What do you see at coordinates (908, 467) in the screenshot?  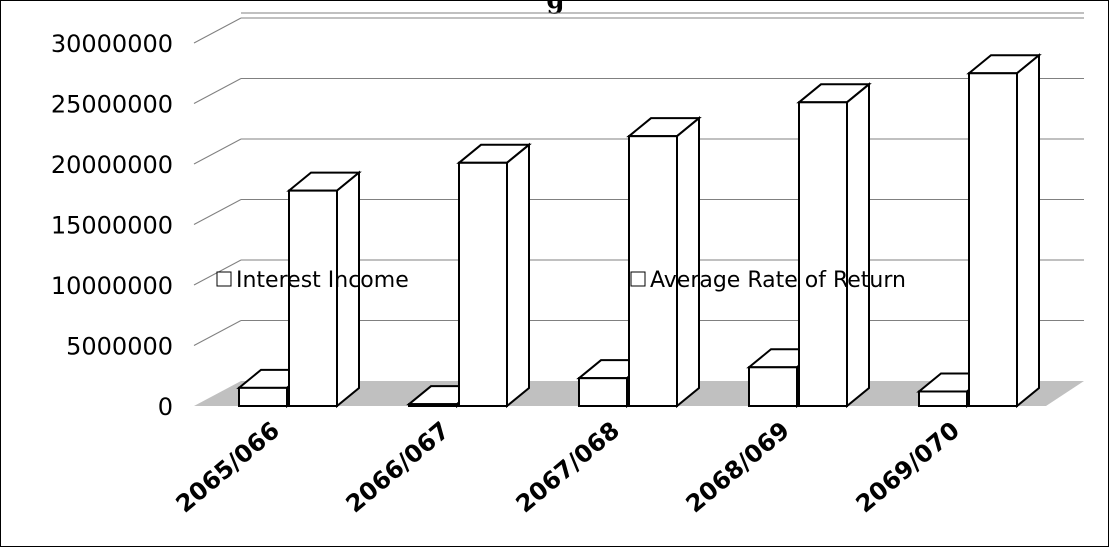 I see `x-tick-label: 2069/070` at bounding box center [908, 467].